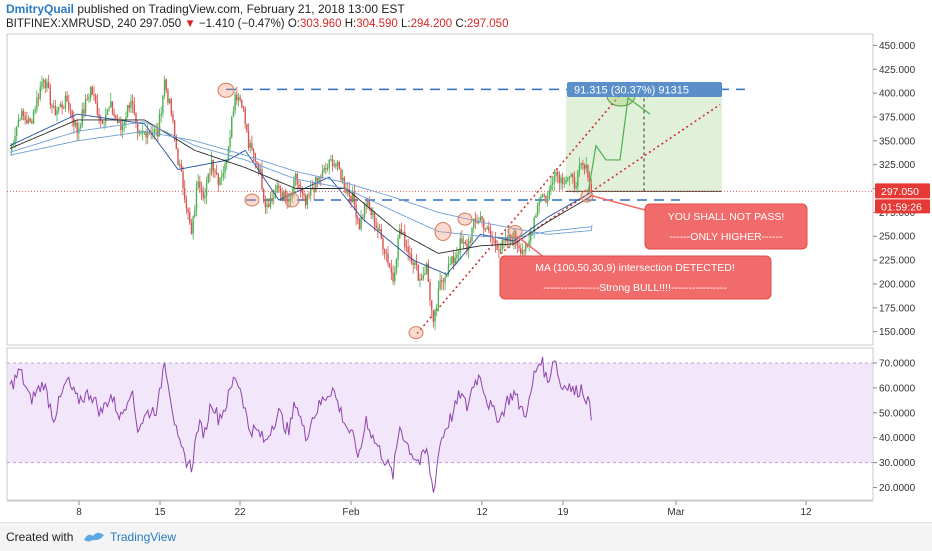 This screenshot has height=551, width=932. What do you see at coordinates (143, 537) in the screenshot?
I see `tradingview-brand: TradingView` at bounding box center [143, 537].